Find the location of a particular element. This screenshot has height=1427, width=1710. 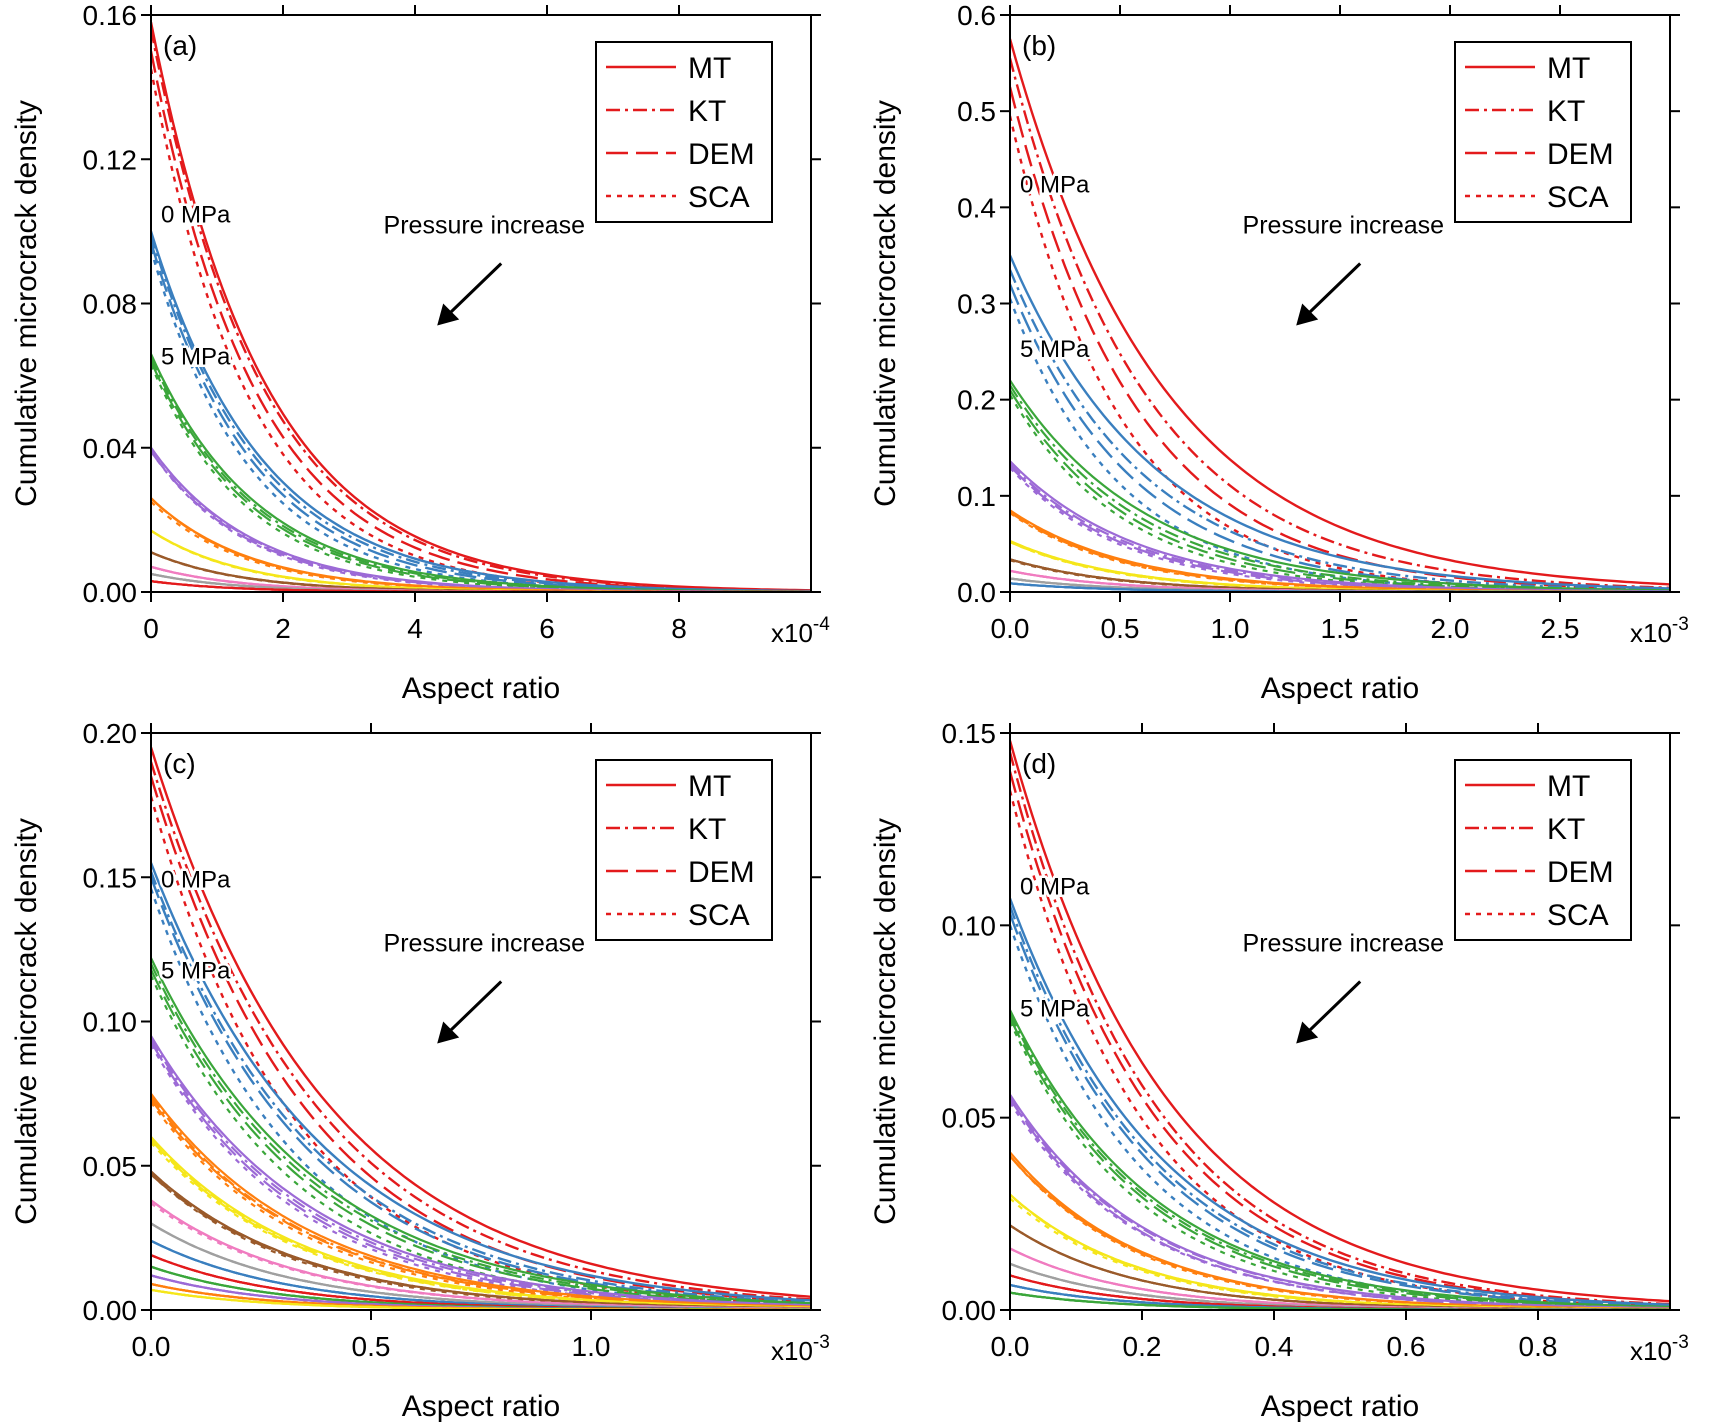

panel-label: (b) is located at coordinates (1039, 45).